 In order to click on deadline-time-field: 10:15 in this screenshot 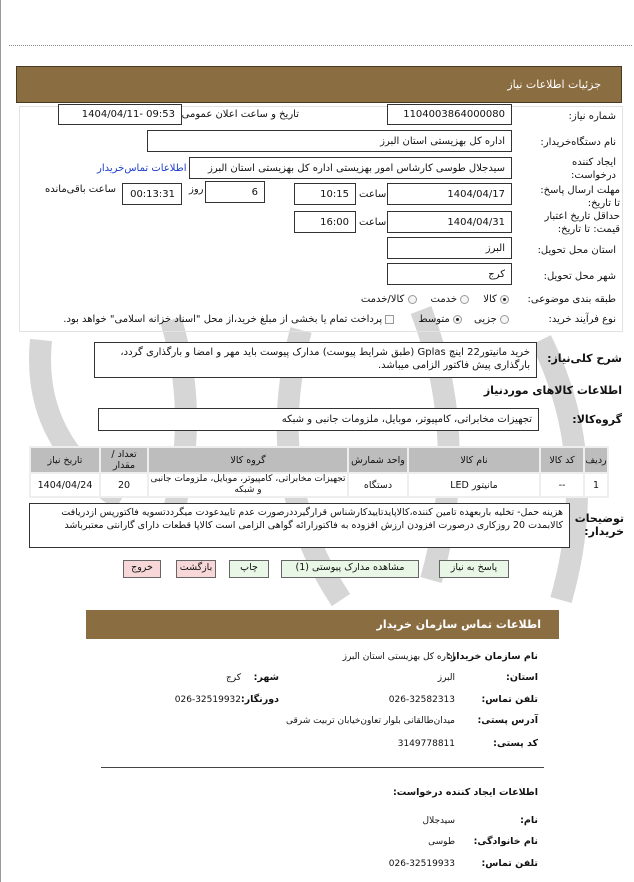, I will do `click(325, 194)`.